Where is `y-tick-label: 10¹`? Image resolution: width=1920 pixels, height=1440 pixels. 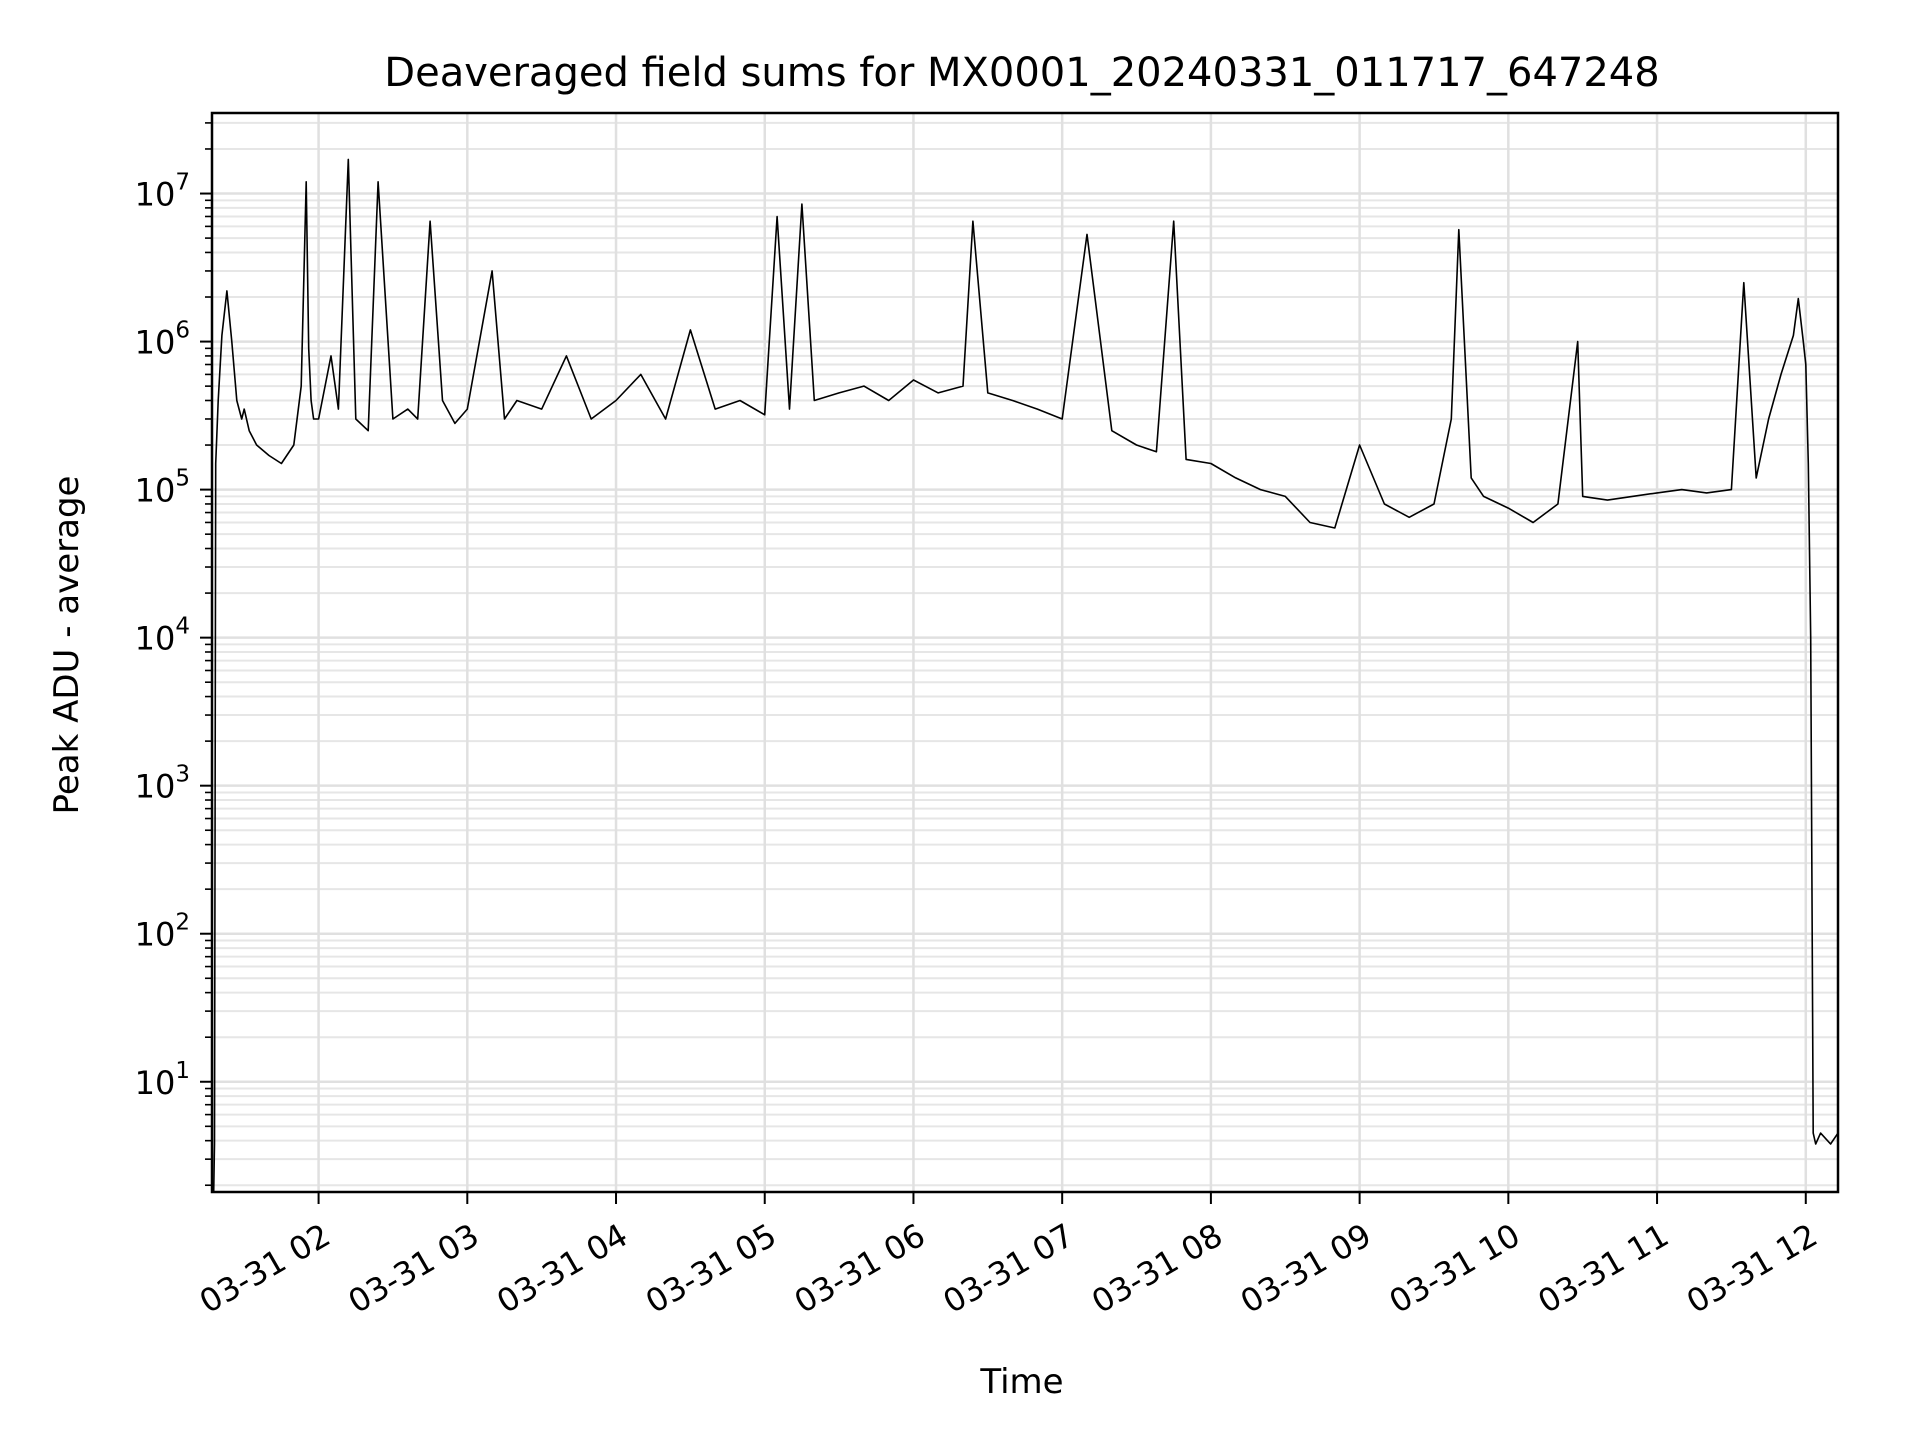 y-tick-label: 10¹ is located at coordinates (162, 1080).